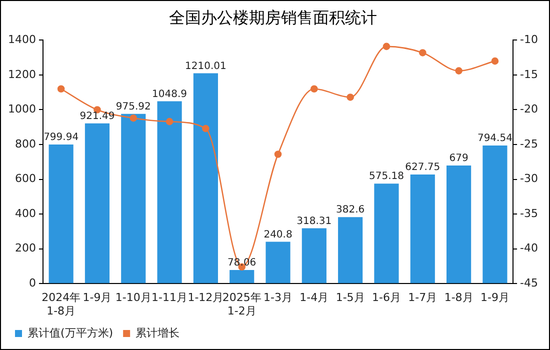  Describe the element at coordinates (158, 333) in the screenshot. I see `legend-label: 累计增长` at that location.